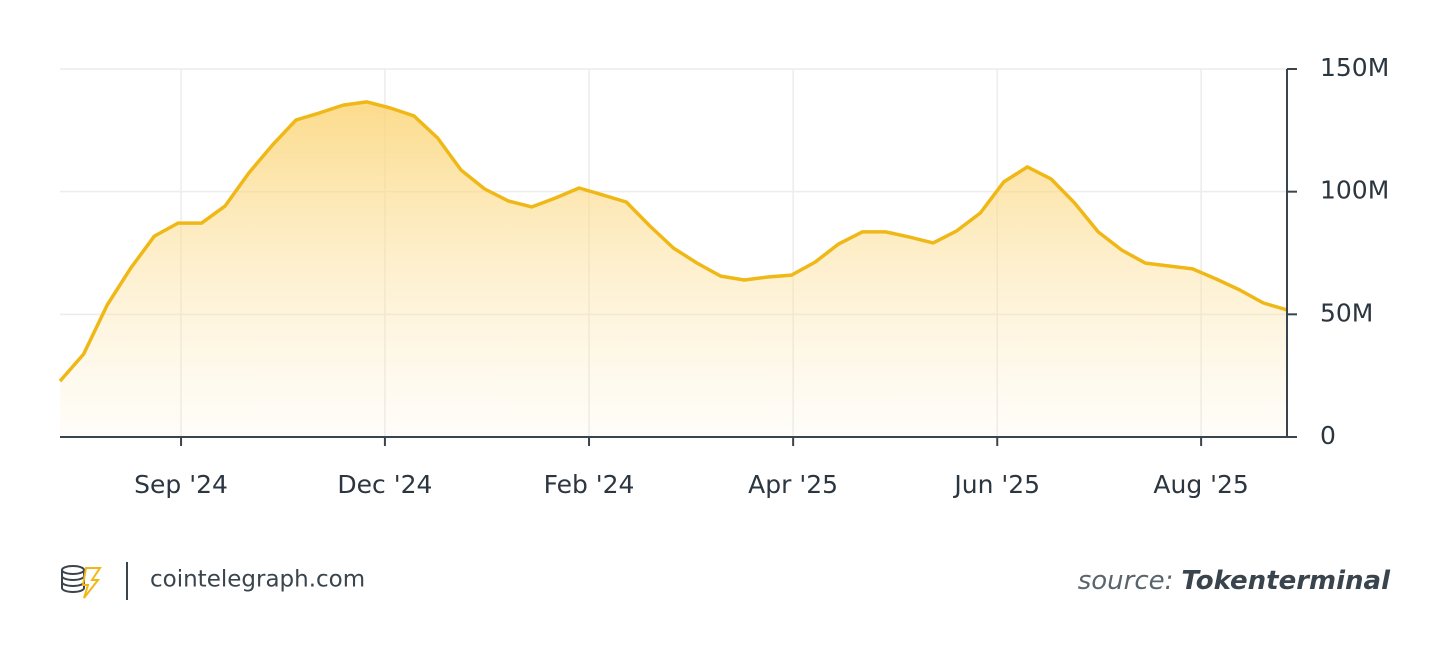 Image resolution: width=1450 pixels, height=661 pixels. What do you see at coordinates (1354, 67) in the screenshot?
I see `y-tick-label: 150M` at bounding box center [1354, 67].